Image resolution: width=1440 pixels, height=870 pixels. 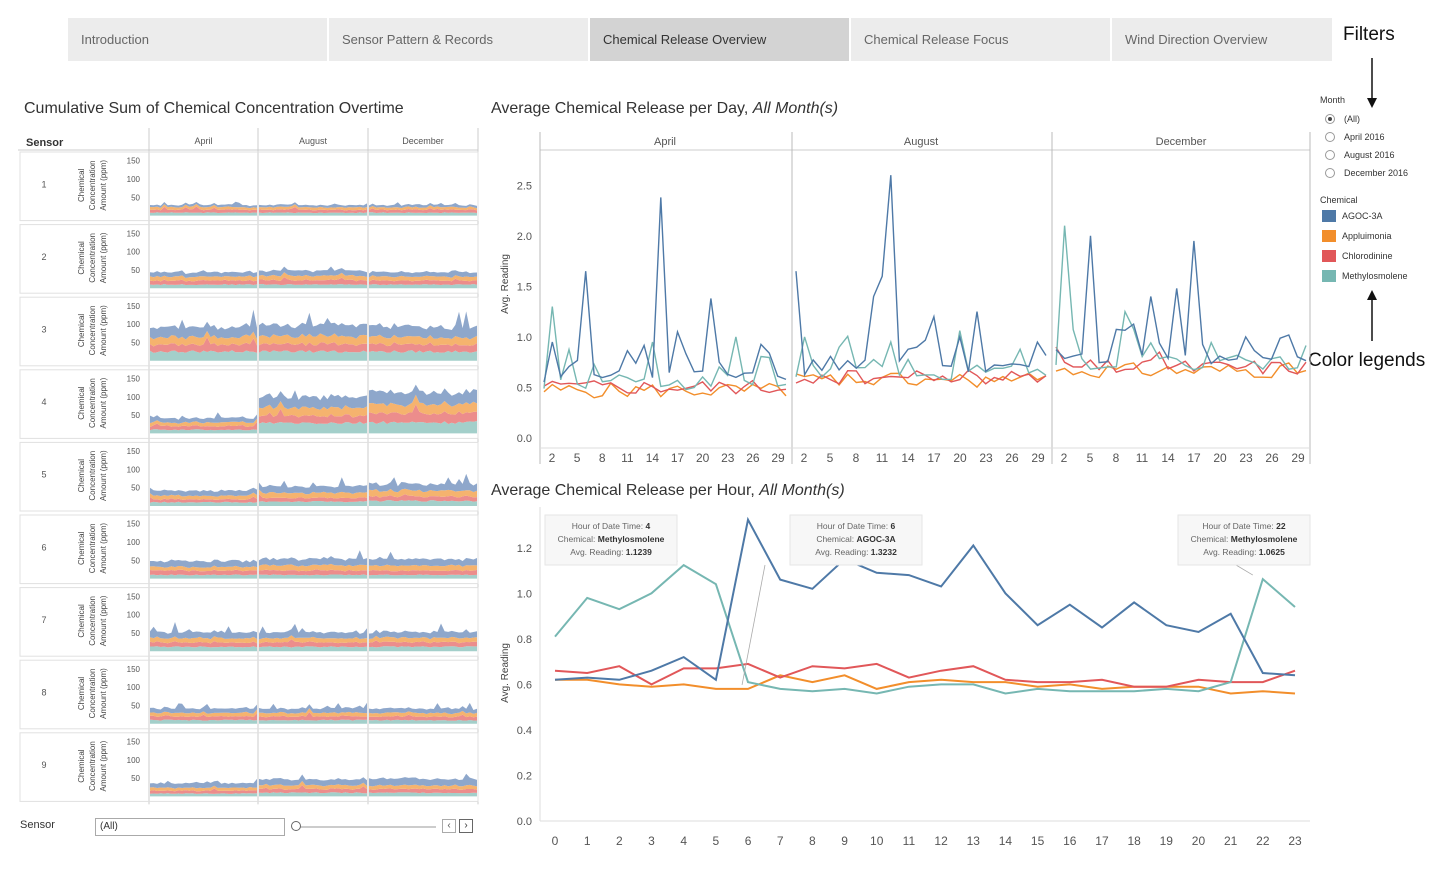 I want to click on sensor-filter-label: Sensor, so click(x=37, y=825).